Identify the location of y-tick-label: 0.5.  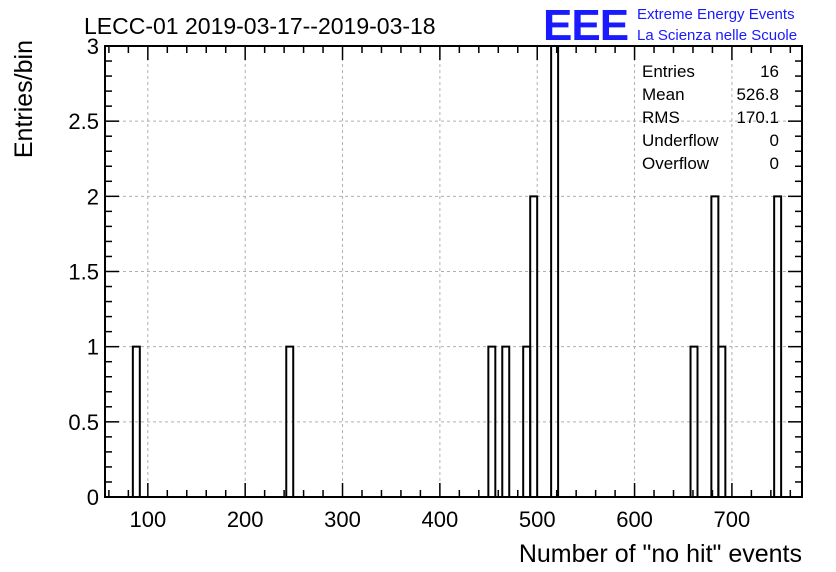
(83, 422).